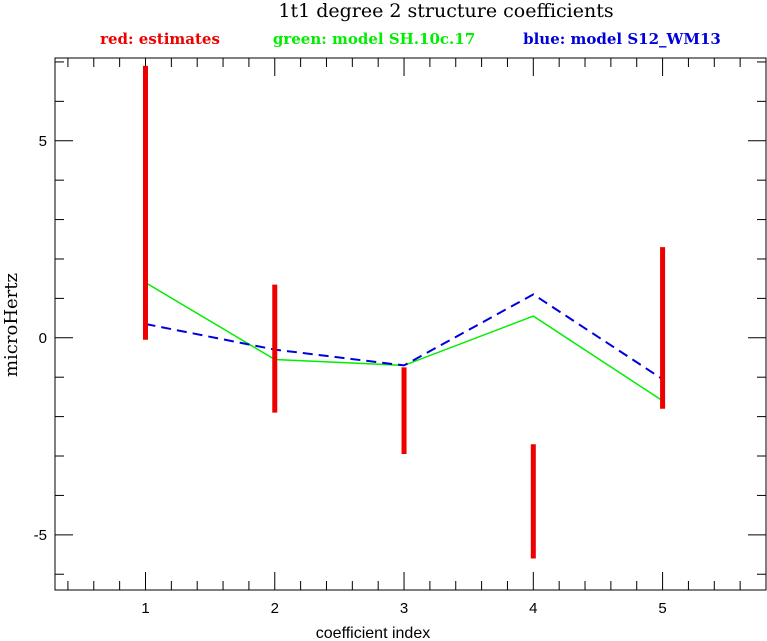 This screenshot has width=767, height=641. Describe the element at coordinates (275, 608) in the screenshot. I see `x-tick-label: 2` at that location.